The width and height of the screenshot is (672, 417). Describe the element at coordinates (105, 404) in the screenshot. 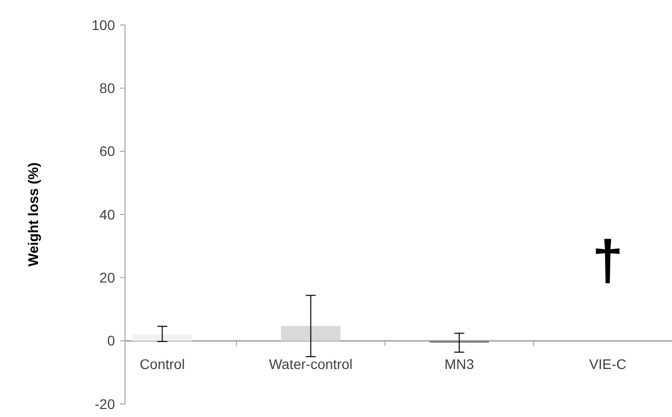

I see `y-tick-label: -20` at that location.